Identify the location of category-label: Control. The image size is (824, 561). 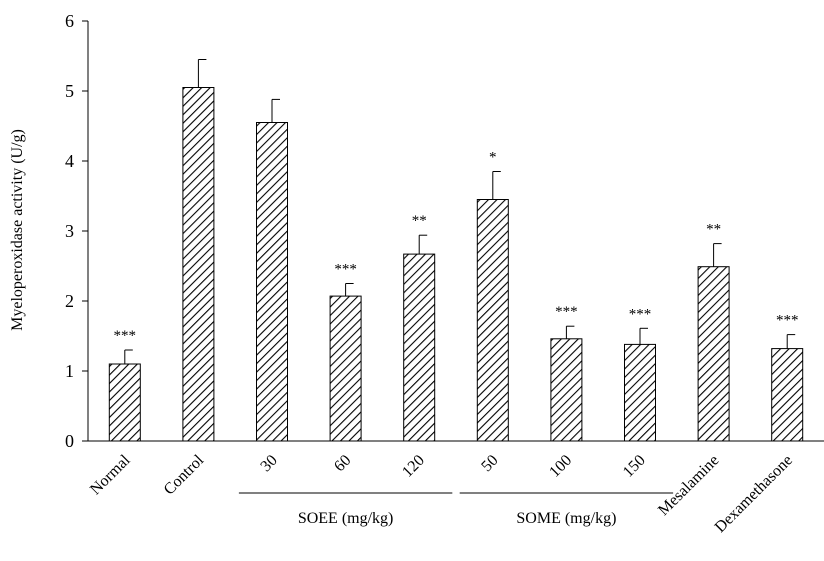
(184, 474).